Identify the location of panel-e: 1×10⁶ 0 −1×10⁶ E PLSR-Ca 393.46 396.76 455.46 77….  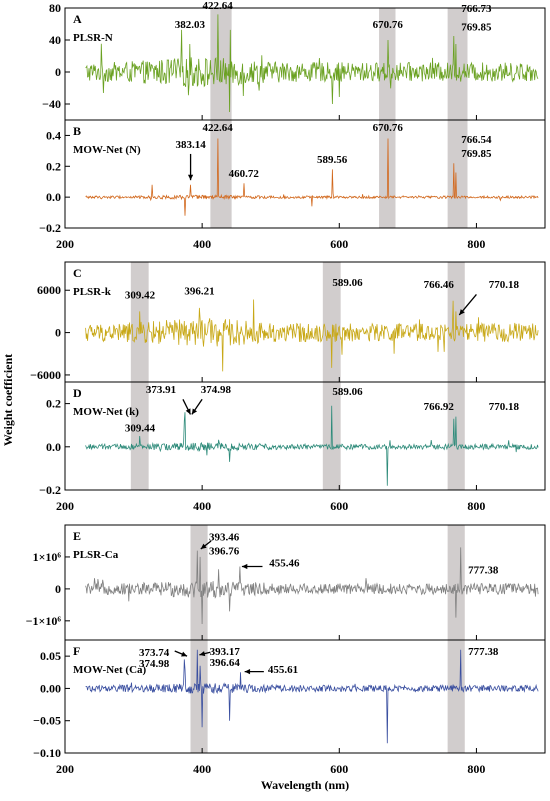
(286, 582).